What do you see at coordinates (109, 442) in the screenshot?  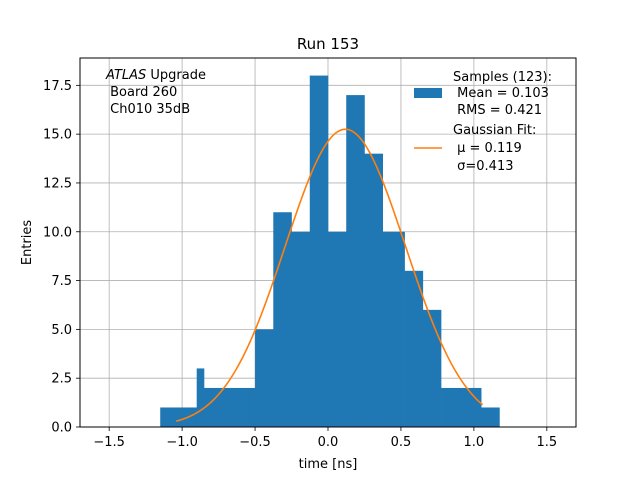 I see `x-tick-label-0: −1.5` at bounding box center [109, 442].